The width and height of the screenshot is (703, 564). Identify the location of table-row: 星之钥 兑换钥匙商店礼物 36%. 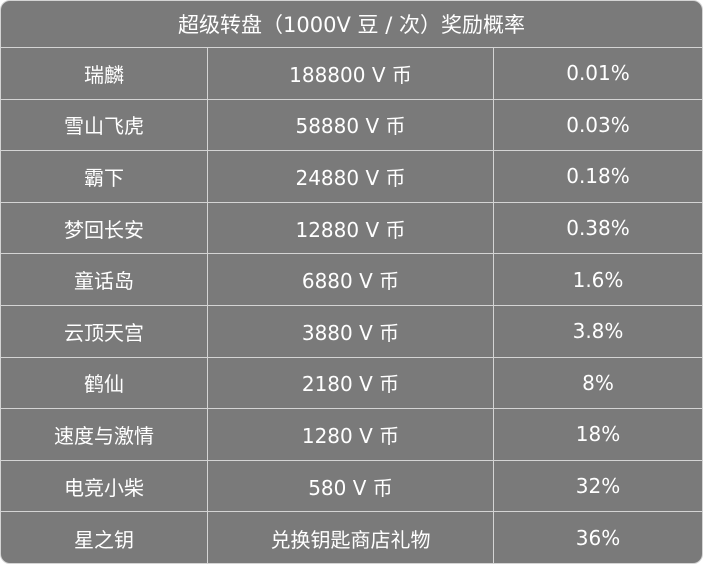
(351, 537).